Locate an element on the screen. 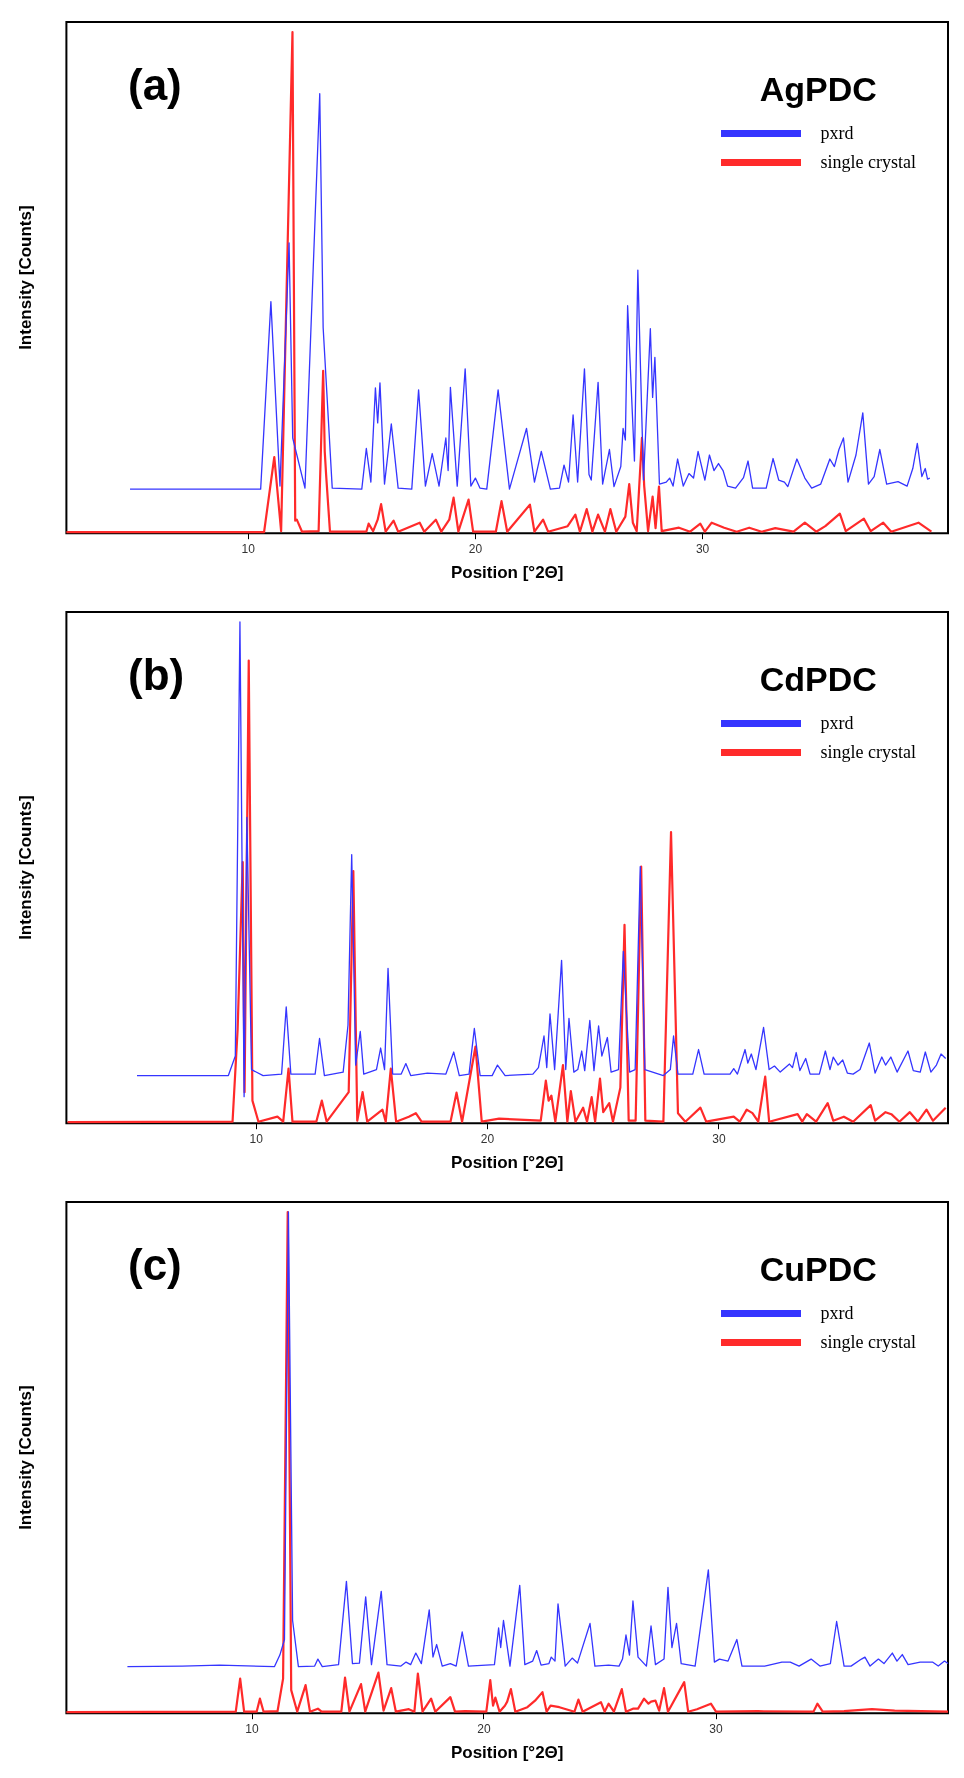 This screenshot has width=964, height=1778. text: AgPDC is located at coordinates (818, 89).